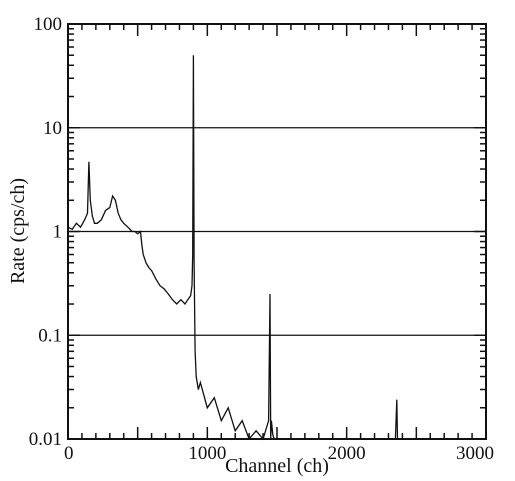  What do you see at coordinates (45, 439) in the screenshot?
I see `y-tick-label: 0.01` at bounding box center [45, 439].